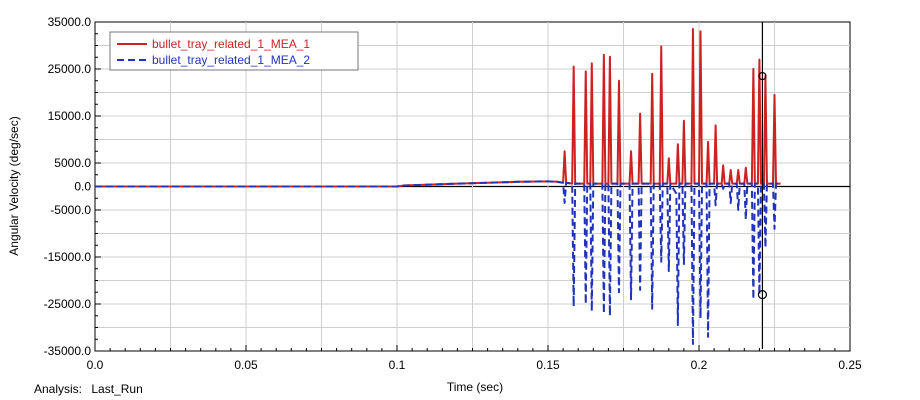  I want to click on analysis-label: Analysis:, so click(58, 389).